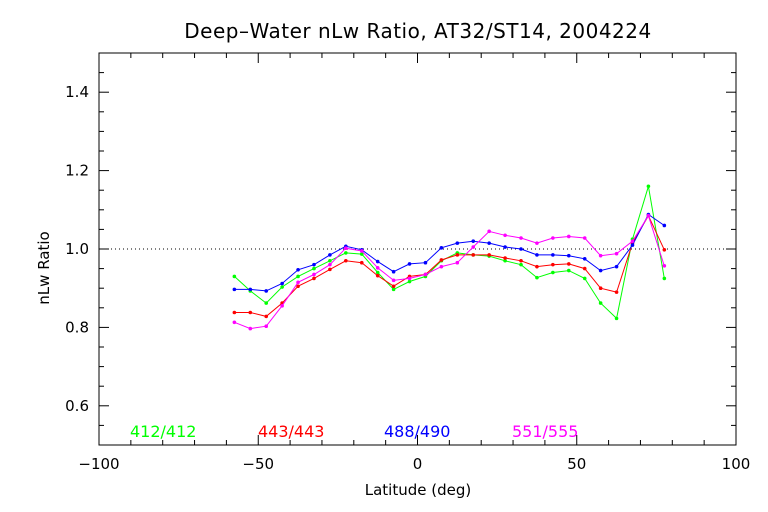  What do you see at coordinates (417, 31) in the screenshot?
I see `chart-title: Deep–Water nLw Ratio, AT32/ST14, 2004224` at bounding box center [417, 31].